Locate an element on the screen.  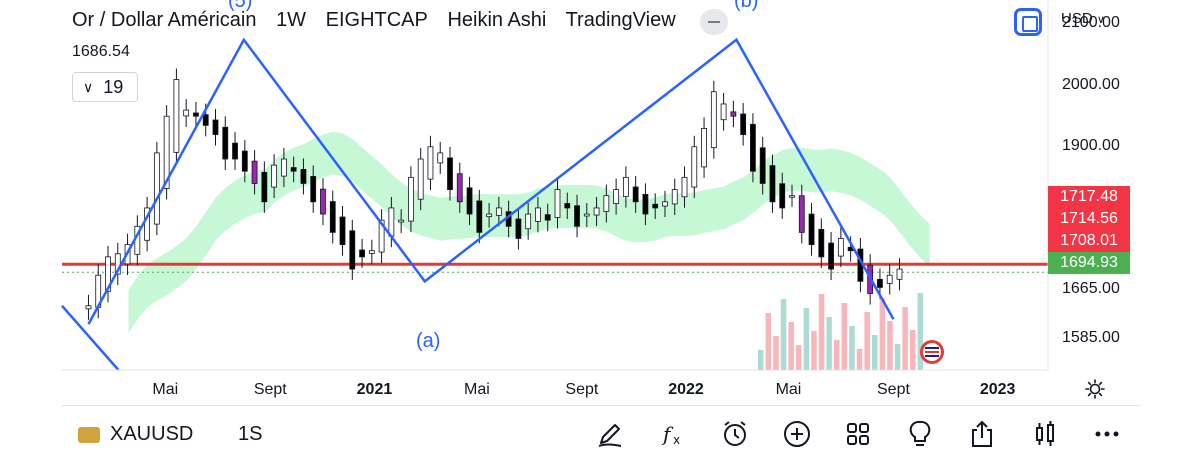
plus-circle-icon is located at coordinates (797, 434).